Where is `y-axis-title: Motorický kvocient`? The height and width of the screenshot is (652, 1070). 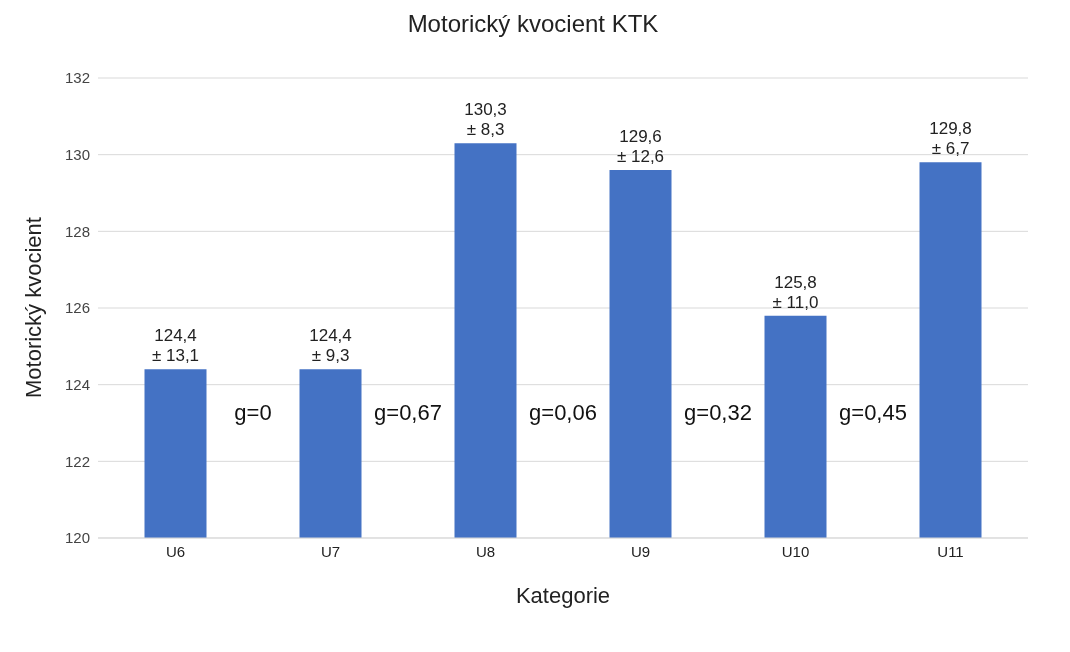 y-axis-title: Motorický kvocient is located at coordinates (33, 307).